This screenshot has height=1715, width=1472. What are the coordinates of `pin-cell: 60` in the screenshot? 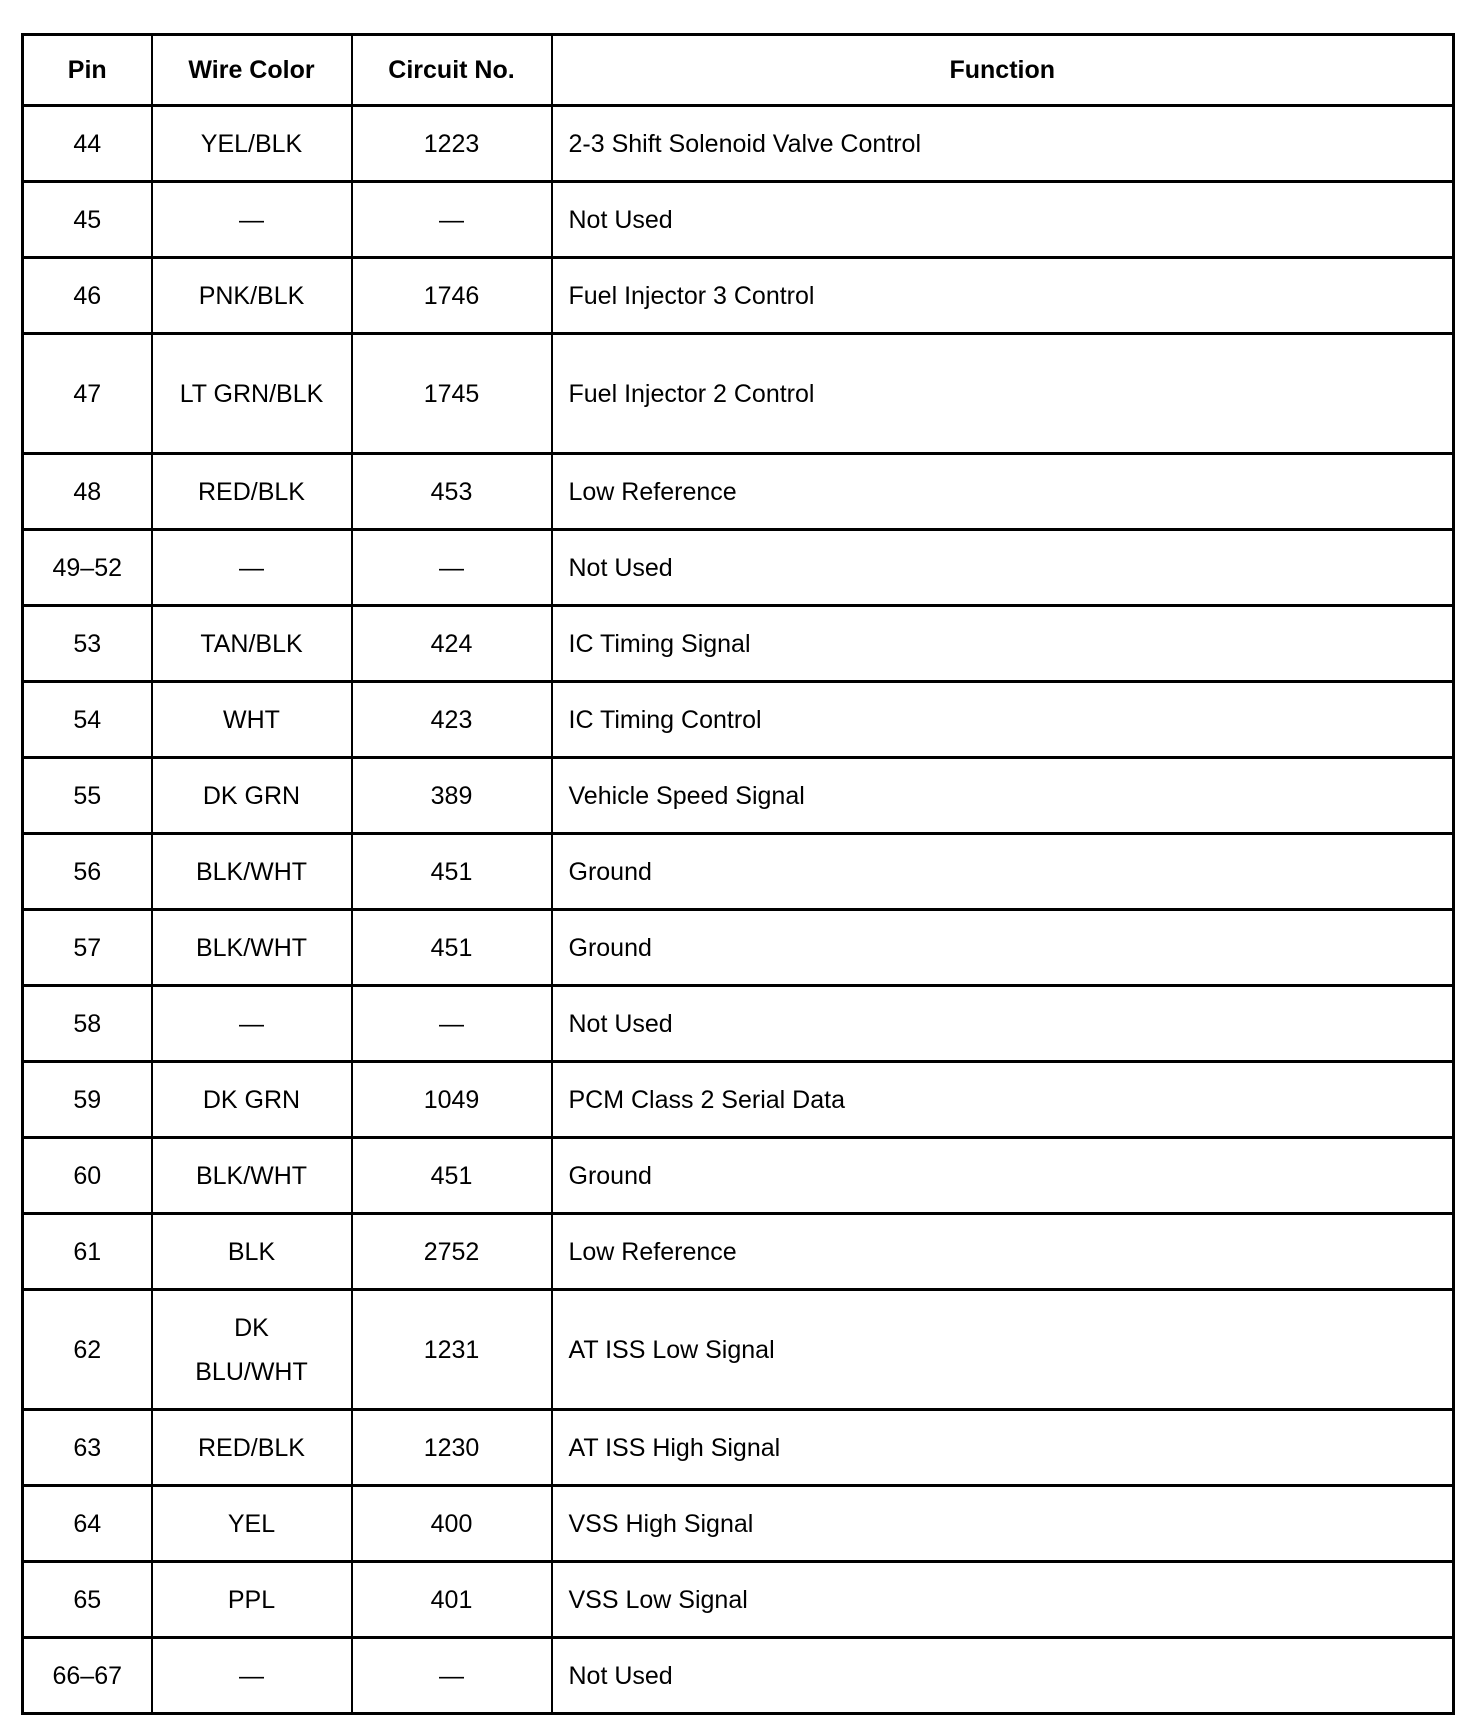 It's located at (87, 1175).